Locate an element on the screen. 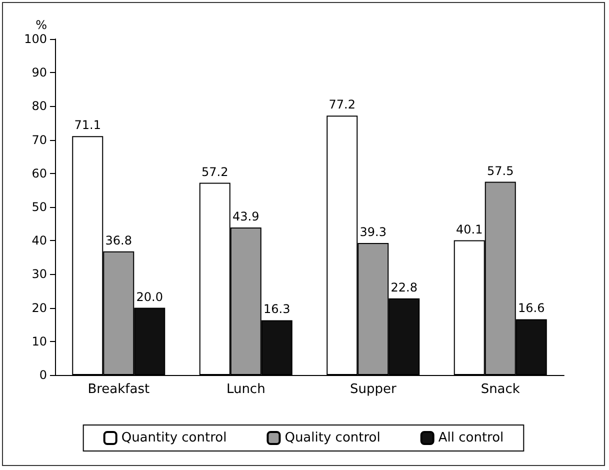  data-label: 40.1 is located at coordinates (469, 229).